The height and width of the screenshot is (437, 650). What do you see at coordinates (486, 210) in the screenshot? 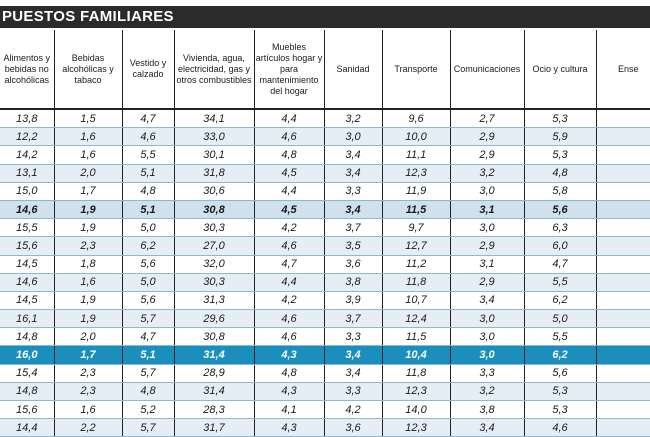
I see `table-cell: 3,1` at bounding box center [486, 210].